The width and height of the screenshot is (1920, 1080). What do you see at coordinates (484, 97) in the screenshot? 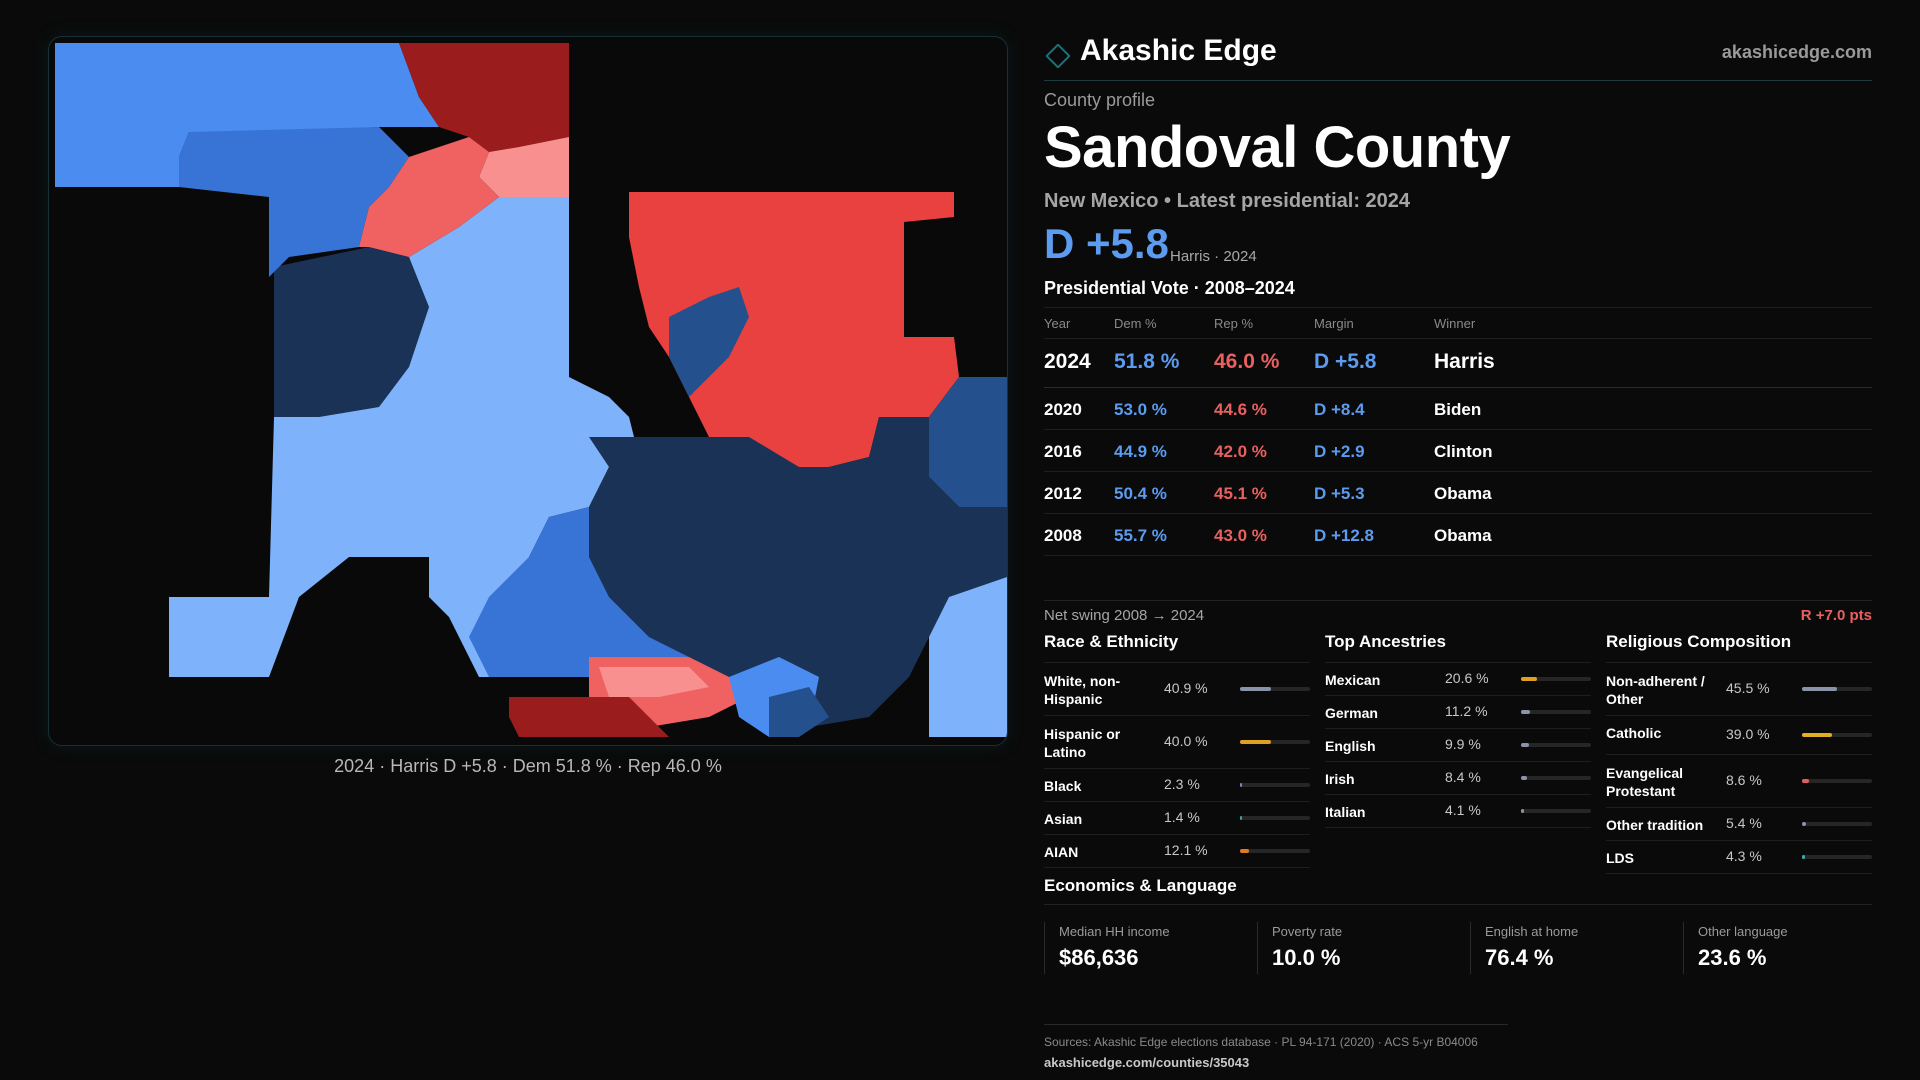
I see `precinct-rep-deep-north` at bounding box center [484, 97].